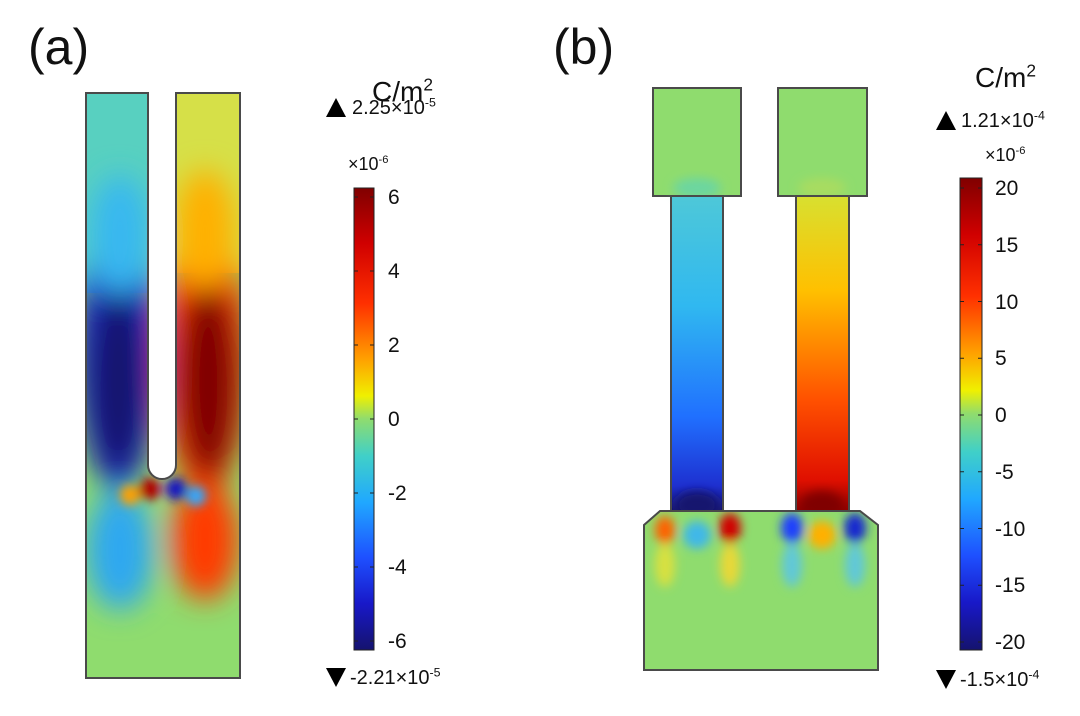 The height and width of the screenshot is (716, 1080). Describe the element at coordinates (1003, 120) in the screenshot. I see `panel-b-max-value: 1.21×10⁻⁴` at that location.